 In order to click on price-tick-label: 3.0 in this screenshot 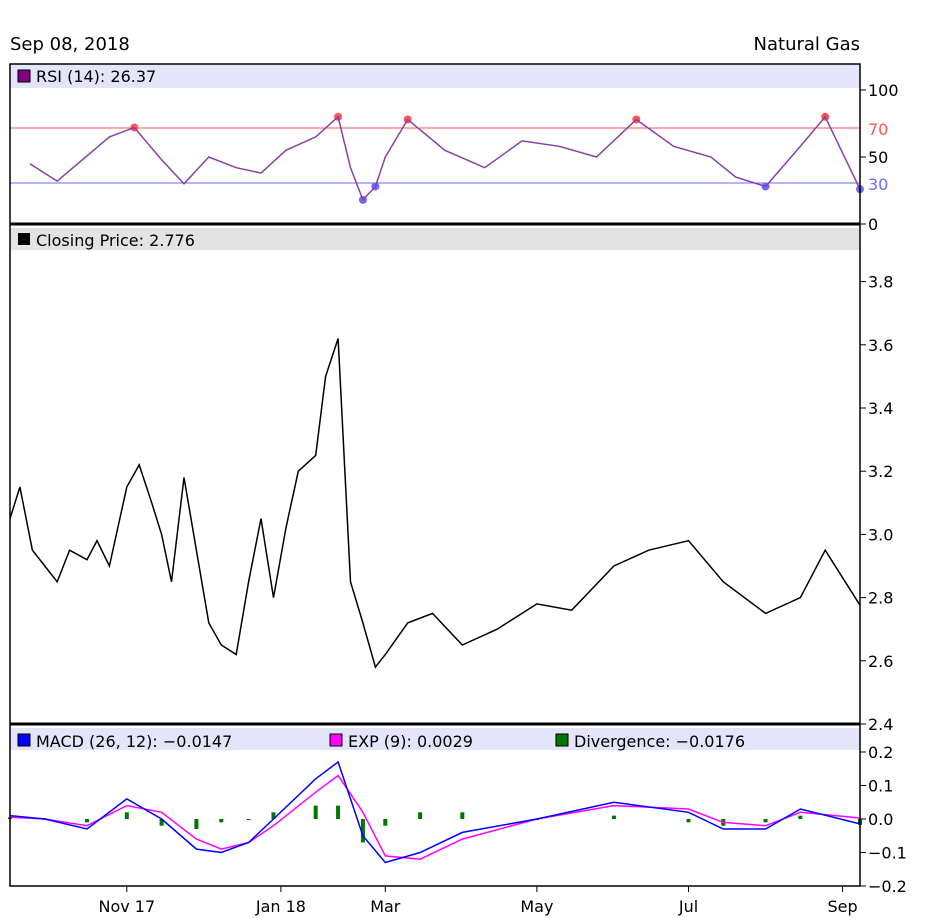, I will do `click(880, 534)`.